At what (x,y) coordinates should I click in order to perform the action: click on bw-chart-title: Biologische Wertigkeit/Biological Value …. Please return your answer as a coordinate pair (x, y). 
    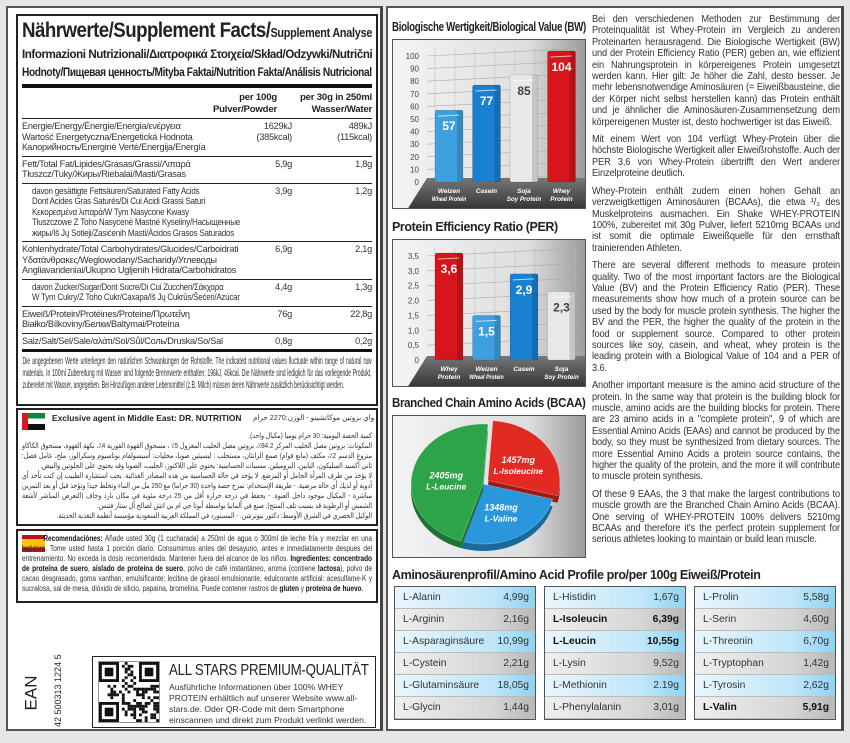
    Looking at the image, I should click on (489, 27).